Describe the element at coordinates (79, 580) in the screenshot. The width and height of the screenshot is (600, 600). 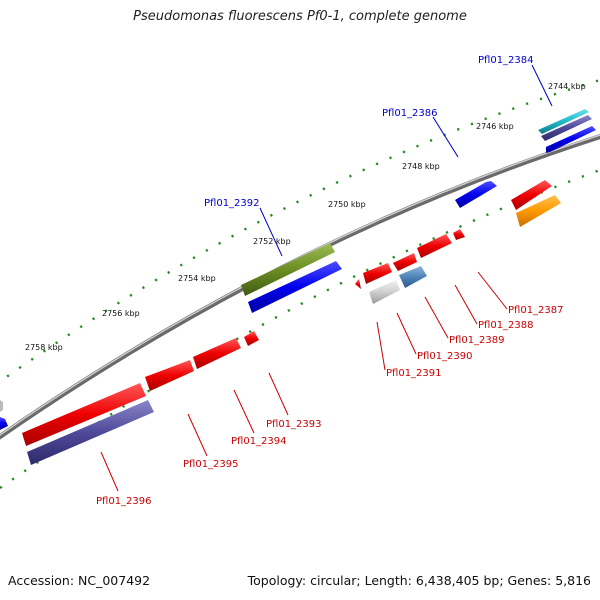
I see `accession-text: Accession: NC_007492` at that location.